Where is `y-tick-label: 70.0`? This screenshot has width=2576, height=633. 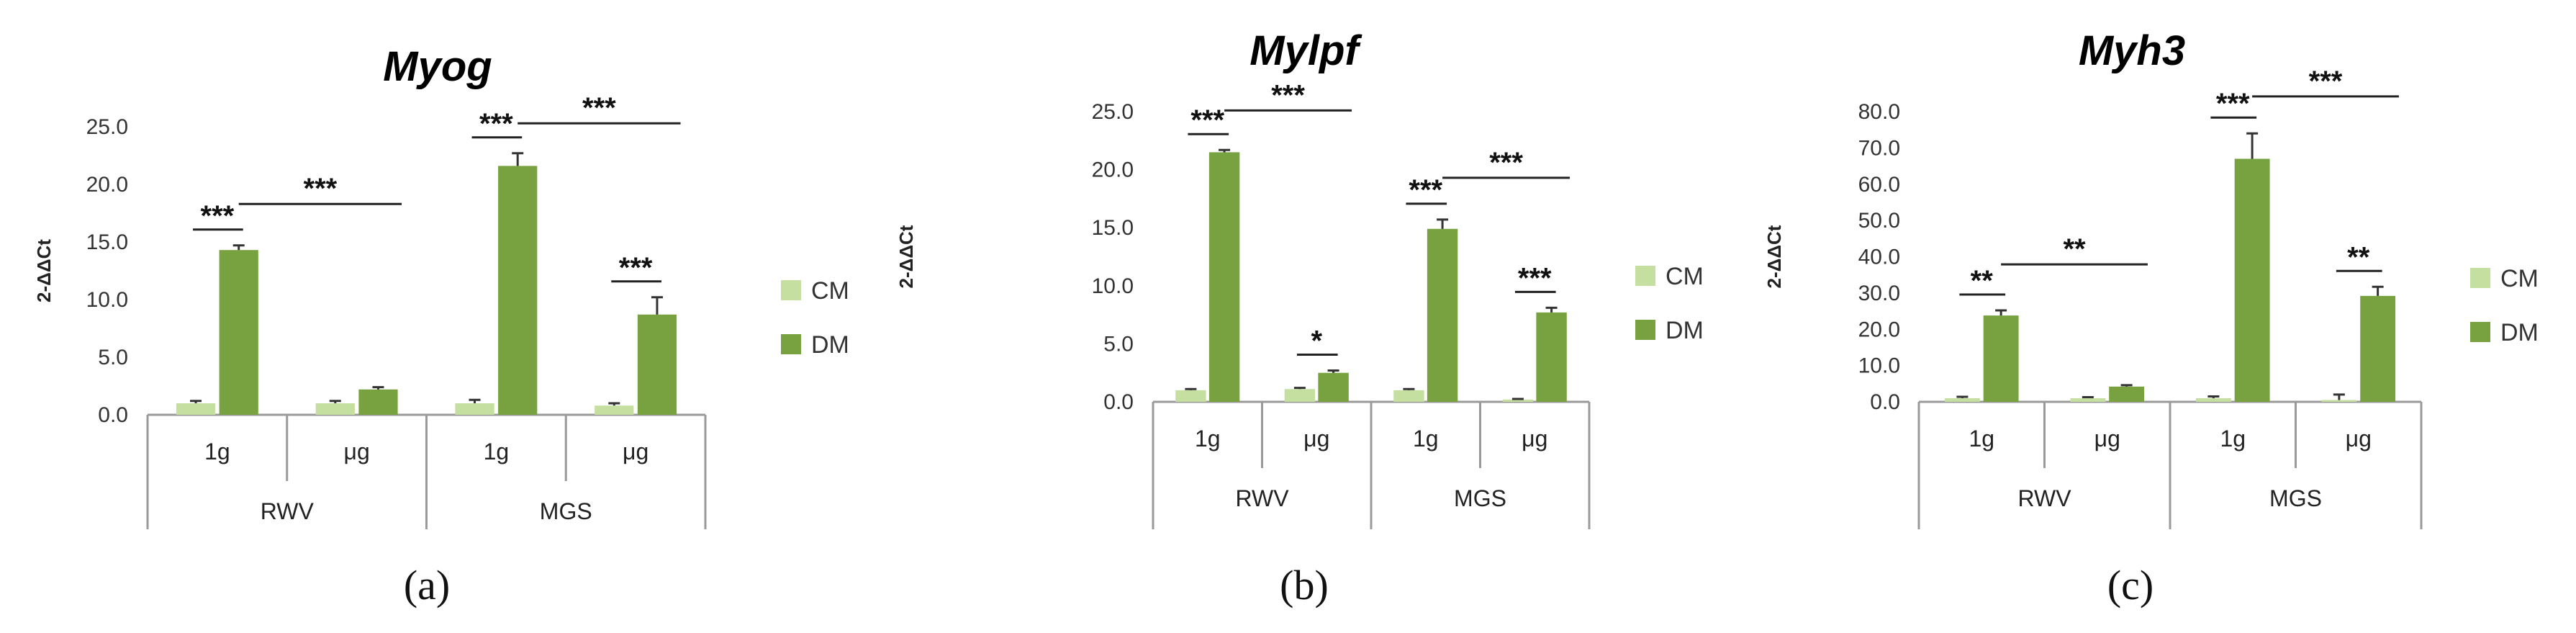
y-tick-label: 70.0 is located at coordinates (1879, 148).